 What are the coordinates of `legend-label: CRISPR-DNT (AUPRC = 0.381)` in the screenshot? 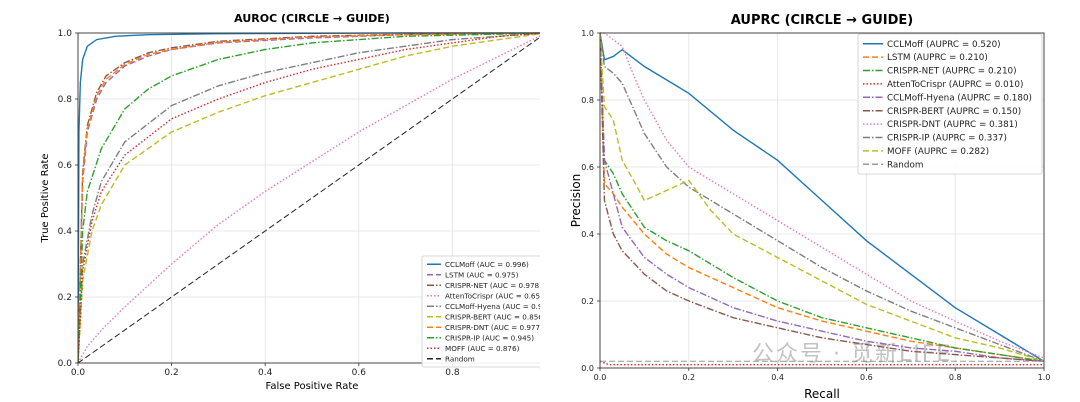 It's located at (952, 125).